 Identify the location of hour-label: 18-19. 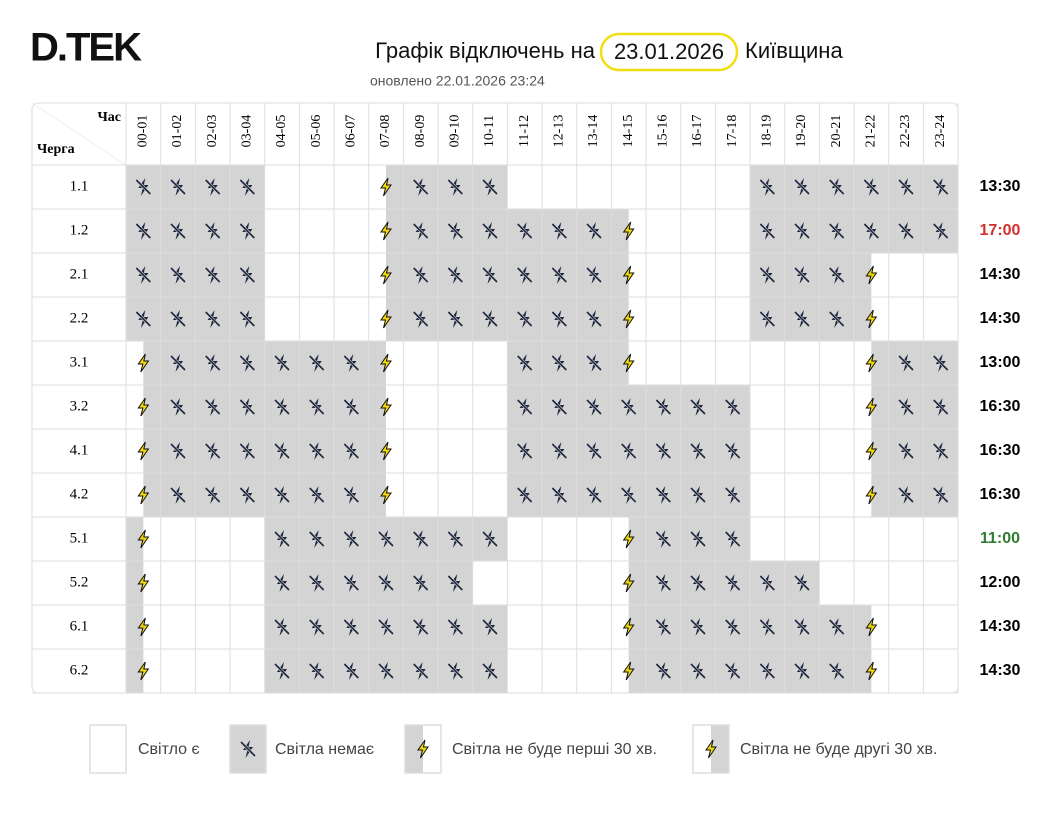
(767, 131).